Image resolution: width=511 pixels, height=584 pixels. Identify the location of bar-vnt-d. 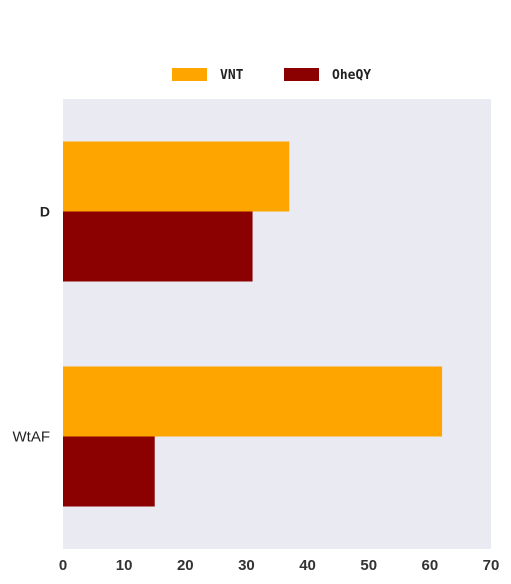
(176, 176).